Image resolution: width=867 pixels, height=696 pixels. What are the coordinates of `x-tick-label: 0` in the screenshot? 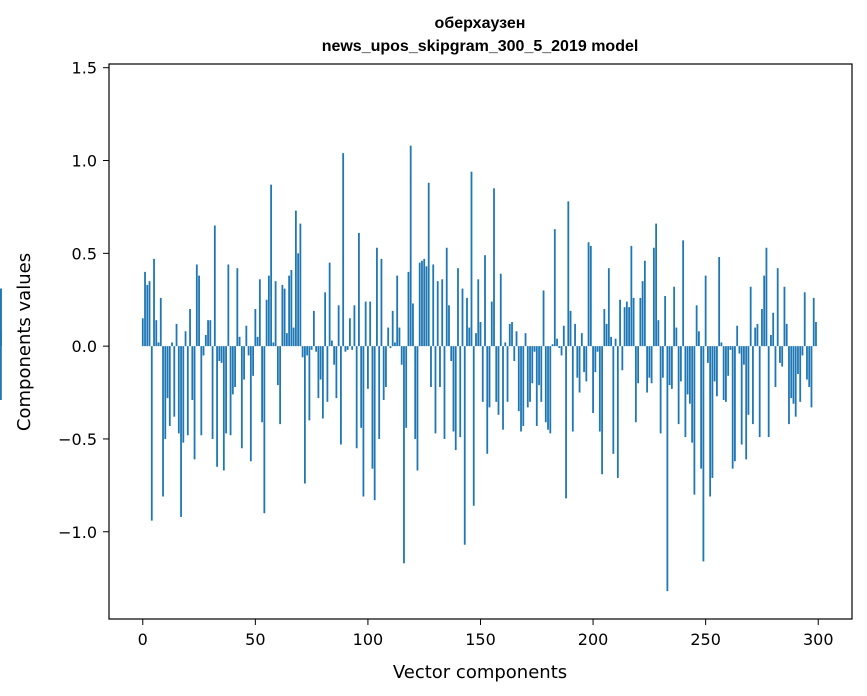 It's located at (143, 639).